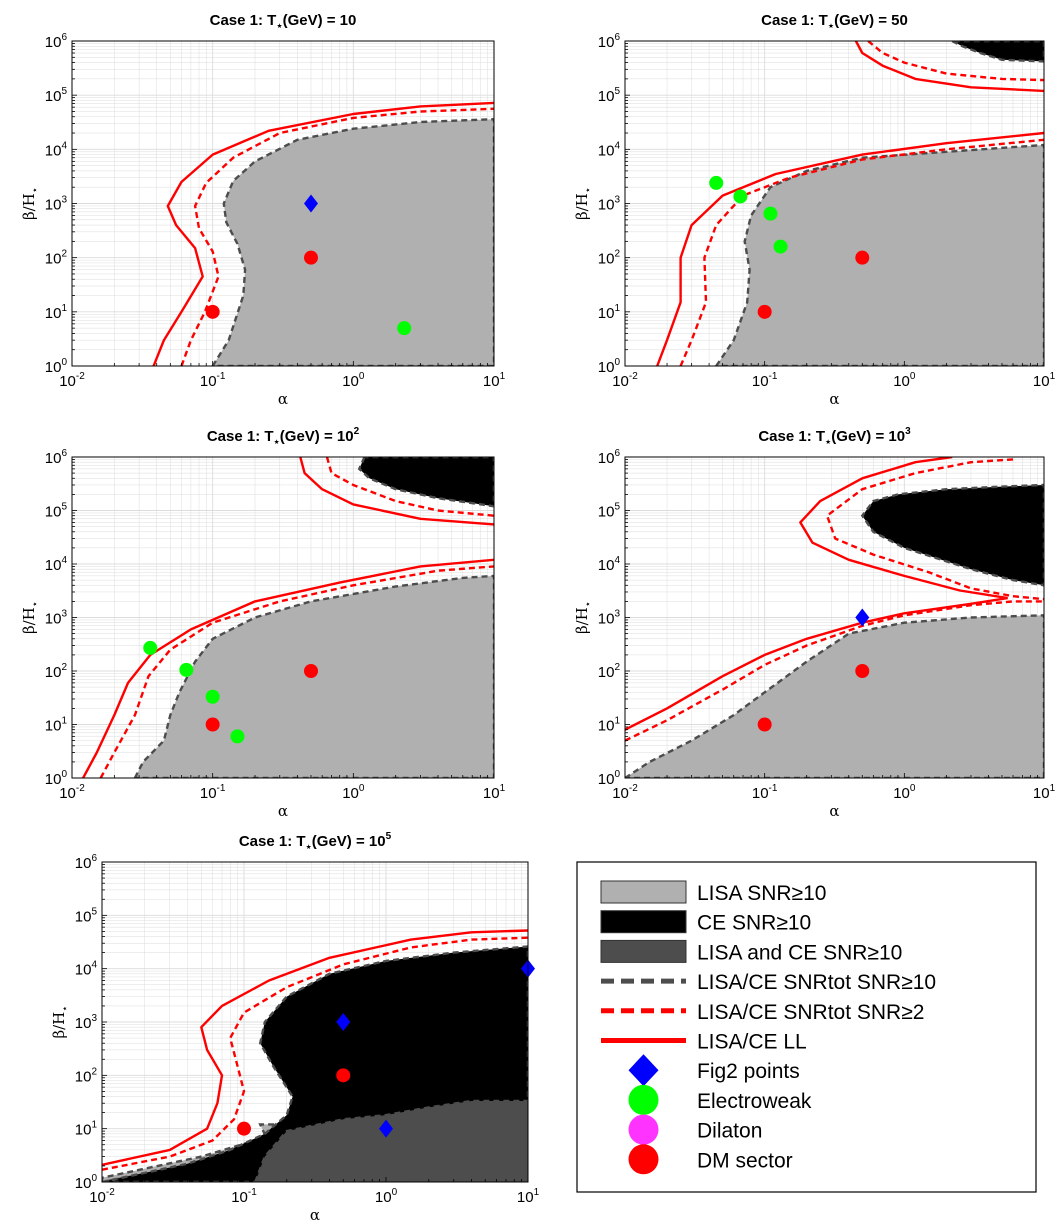 Image resolution: width=1058 pixels, height=1230 pixels. I want to click on legend-label: LISA/CE SNRtot SNR≥2, so click(810, 1012).